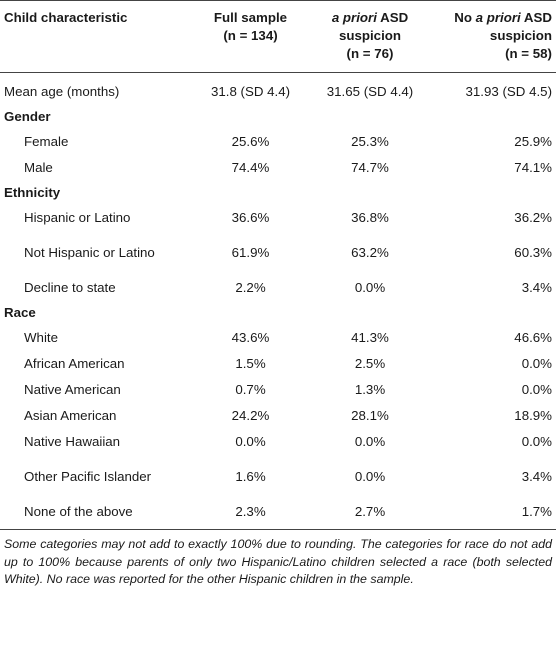  What do you see at coordinates (38, 167) in the screenshot?
I see `row-label: Male` at bounding box center [38, 167].